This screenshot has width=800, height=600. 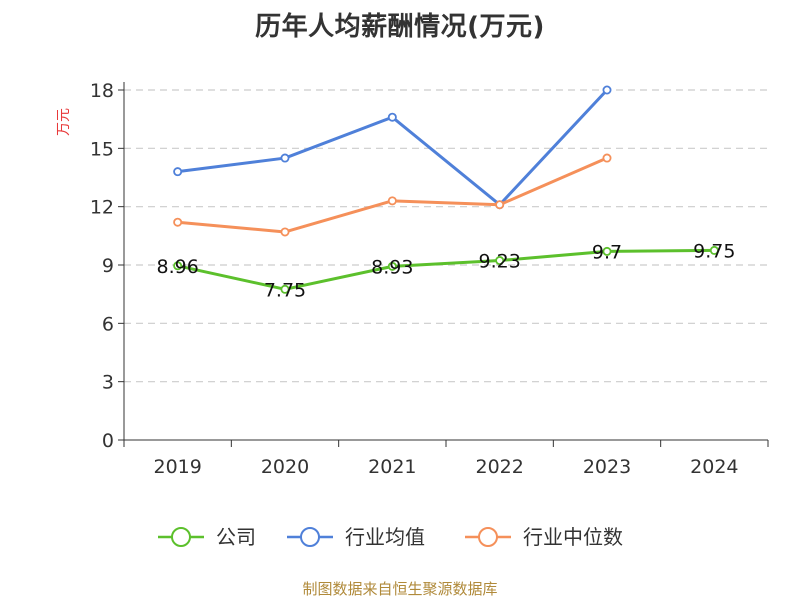 What do you see at coordinates (573, 537) in the screenshot?
I see `legend-label-2: 行业中位数` at bounding box center [573, 537].